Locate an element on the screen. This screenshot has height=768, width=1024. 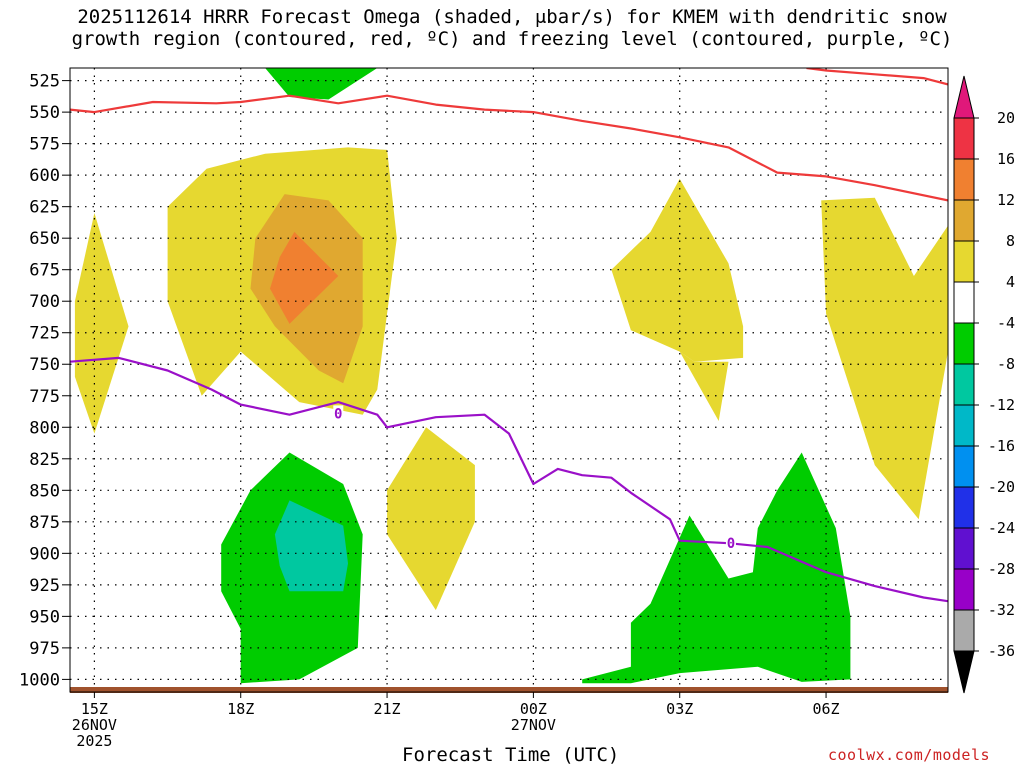
colorbar-label-9: -20 is located at coordinates (1001, 487).